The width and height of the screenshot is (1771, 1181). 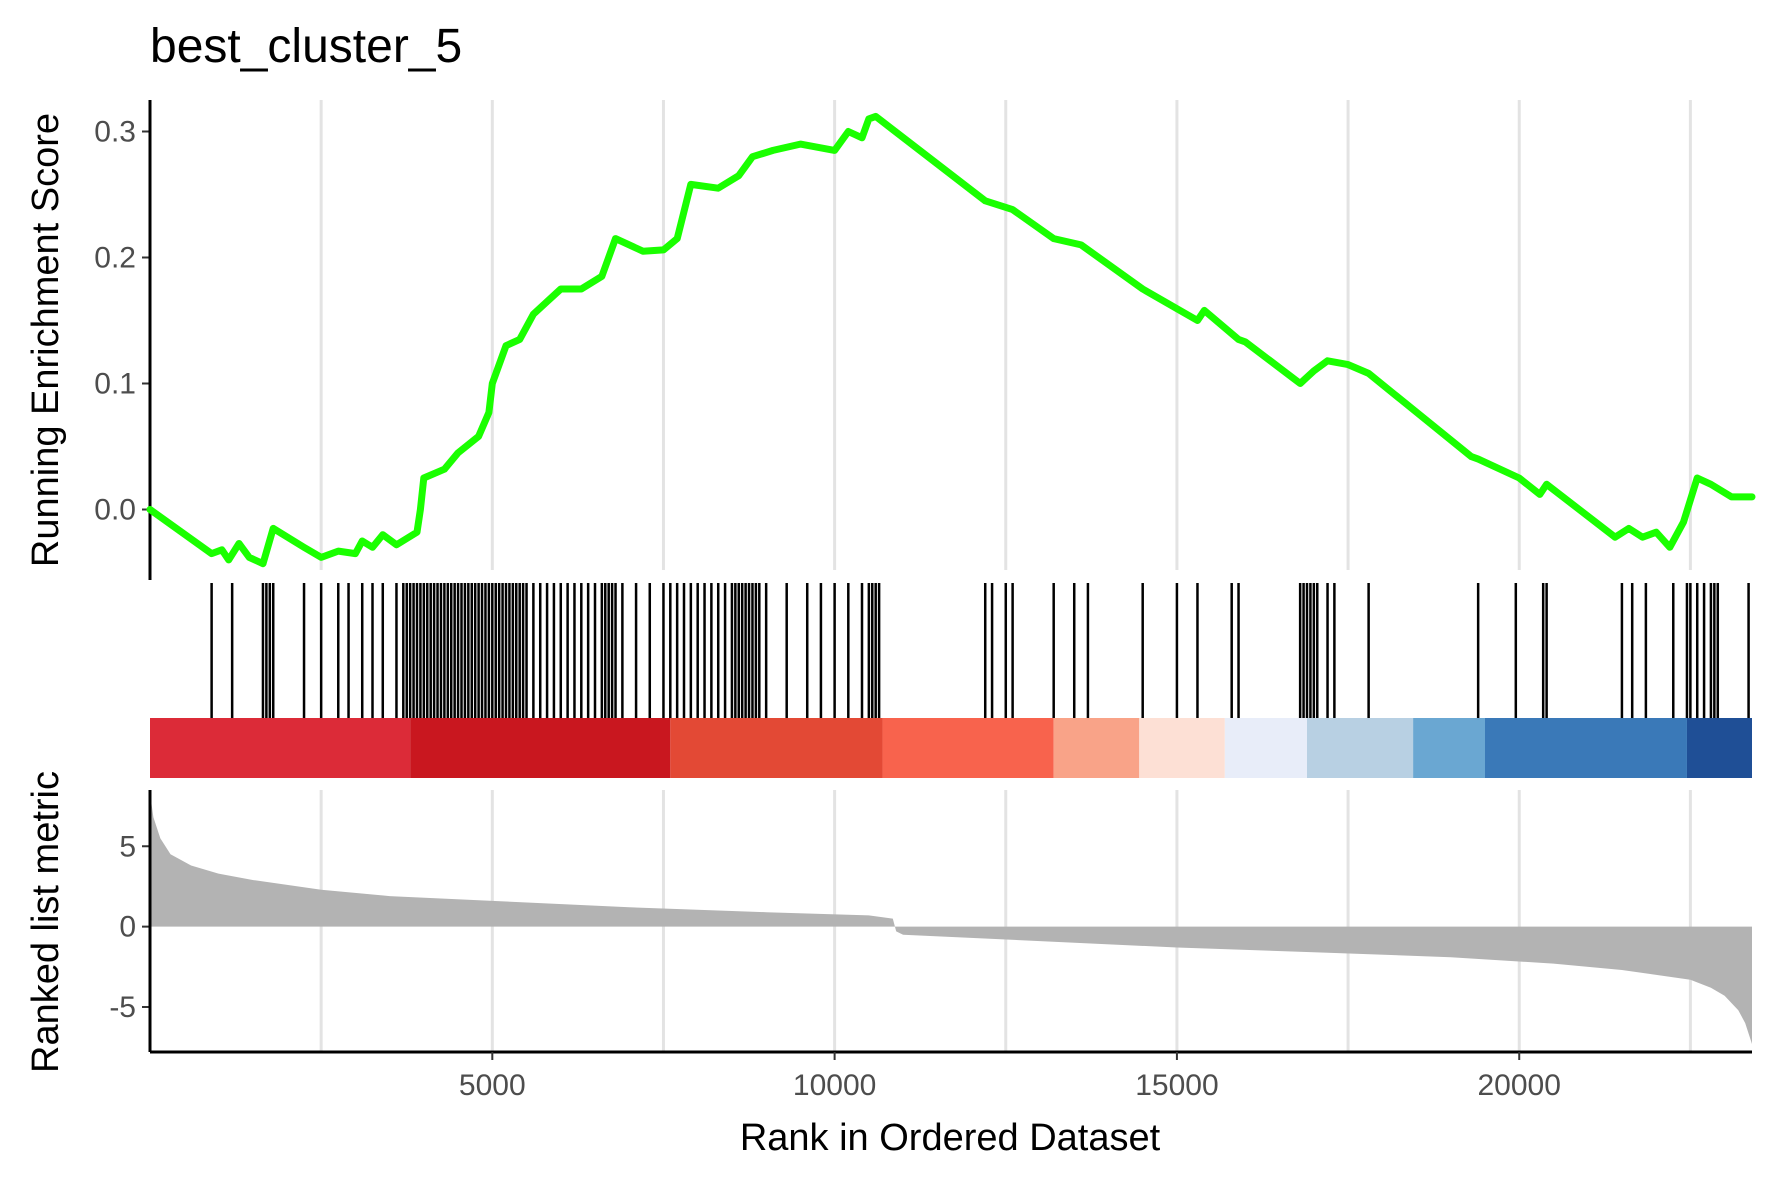 What do you see at coordinates (306, 46) in the screenshot?
I see `chart-title: best_cluster_5` at bounding box center [306, 46].